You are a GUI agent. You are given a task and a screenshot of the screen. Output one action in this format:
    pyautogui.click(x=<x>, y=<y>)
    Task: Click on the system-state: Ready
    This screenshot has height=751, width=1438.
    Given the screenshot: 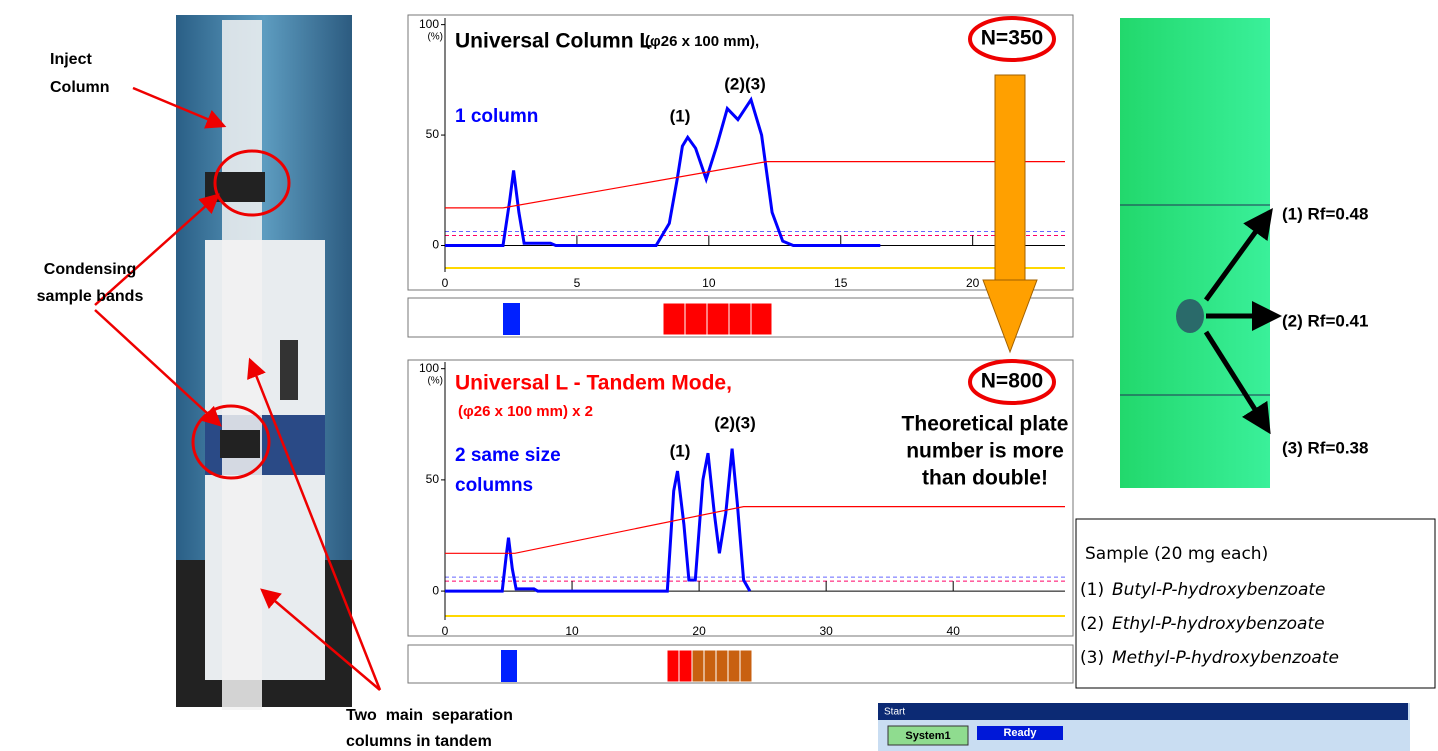 What is the action you would take?
    pyautogui.click(x=1020, y=733)
    